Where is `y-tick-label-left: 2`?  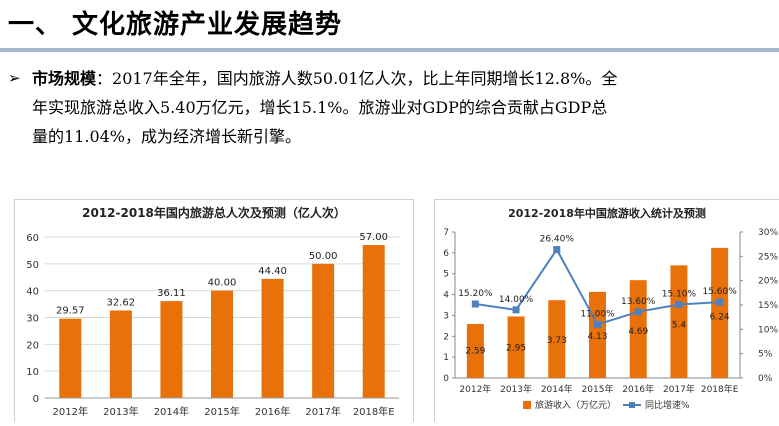
y-tick-label-left: 2 is located at coordinates (446, 337).